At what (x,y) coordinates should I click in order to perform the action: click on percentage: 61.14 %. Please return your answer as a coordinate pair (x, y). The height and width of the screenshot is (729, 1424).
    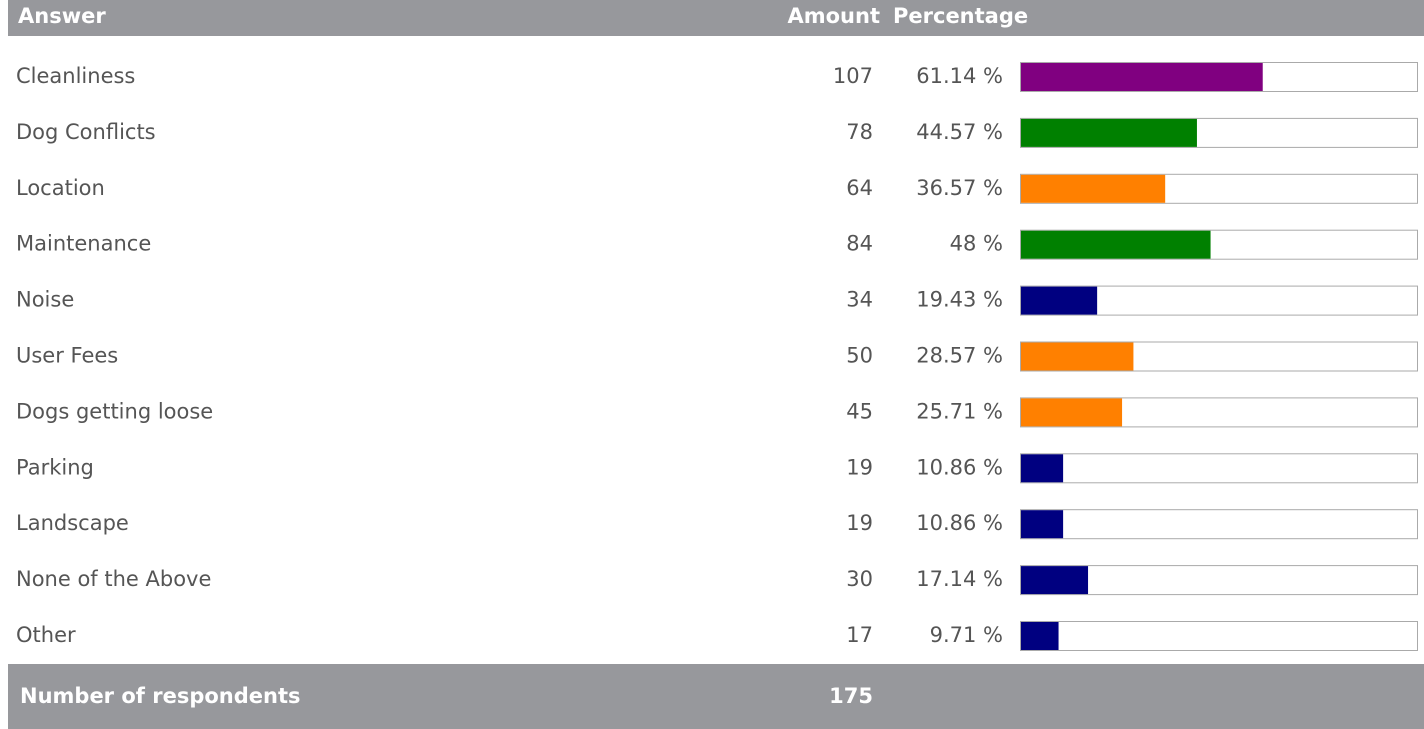
    Looking at the image, I should click on (959, 76).